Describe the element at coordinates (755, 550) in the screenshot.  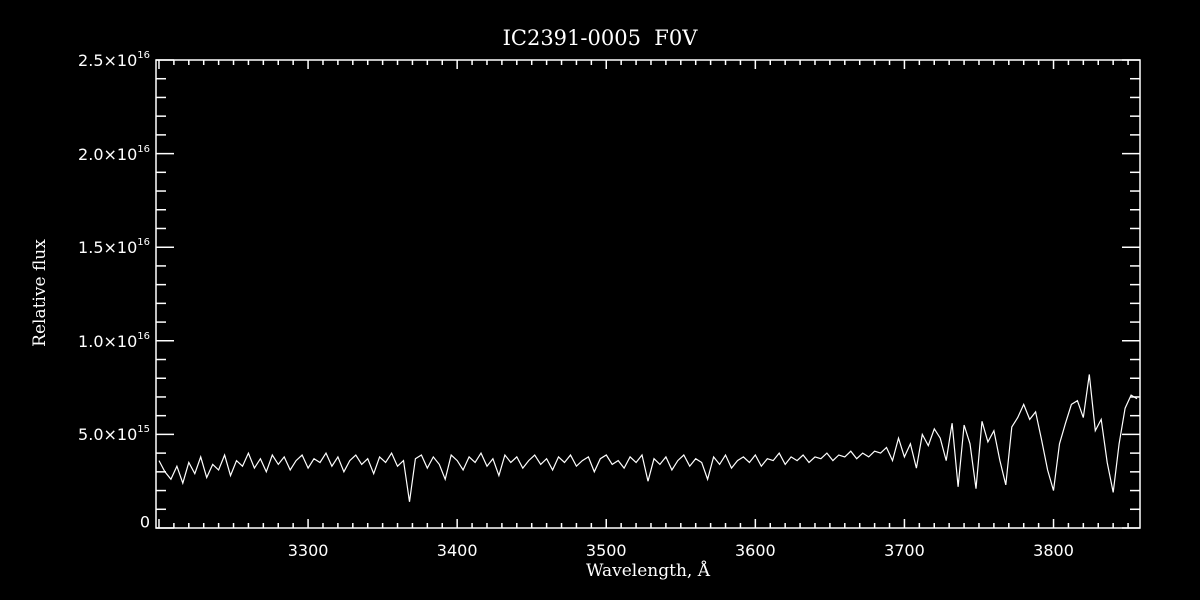
I see `x-tick-label: 3600` at that location.